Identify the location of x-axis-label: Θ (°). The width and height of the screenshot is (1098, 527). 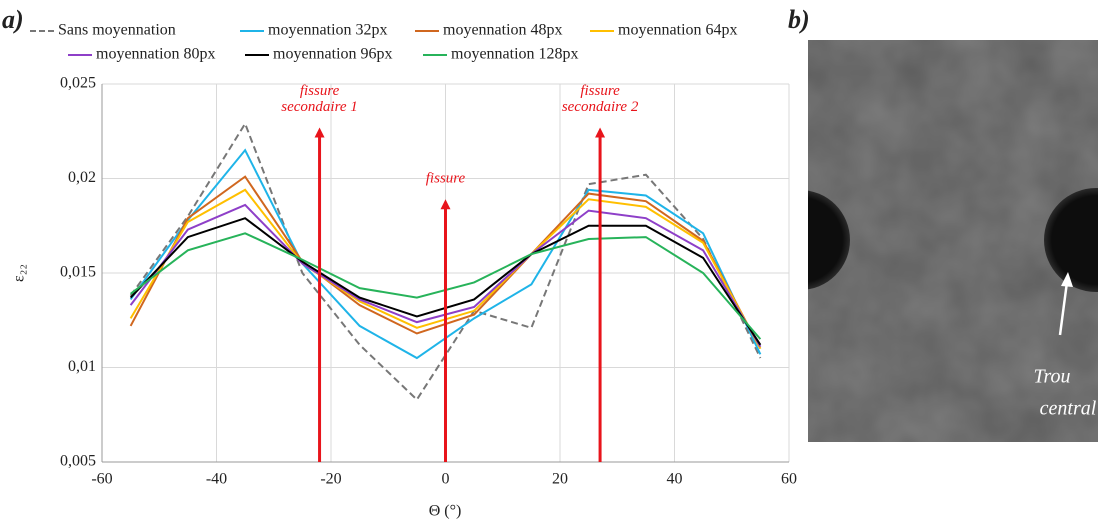
(445, 511).